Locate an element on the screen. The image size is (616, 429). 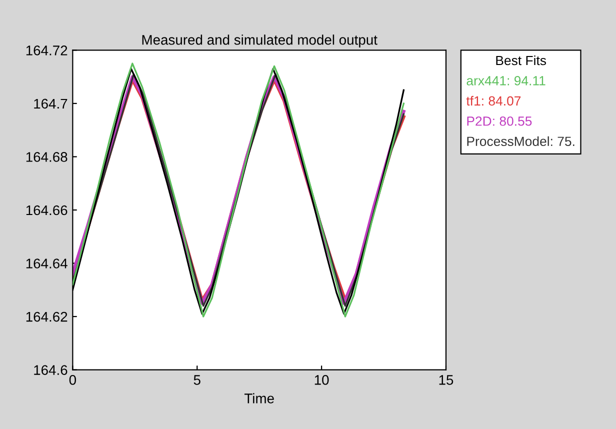
y-tick-label: 164.72 is located at coordinates (47, 51).